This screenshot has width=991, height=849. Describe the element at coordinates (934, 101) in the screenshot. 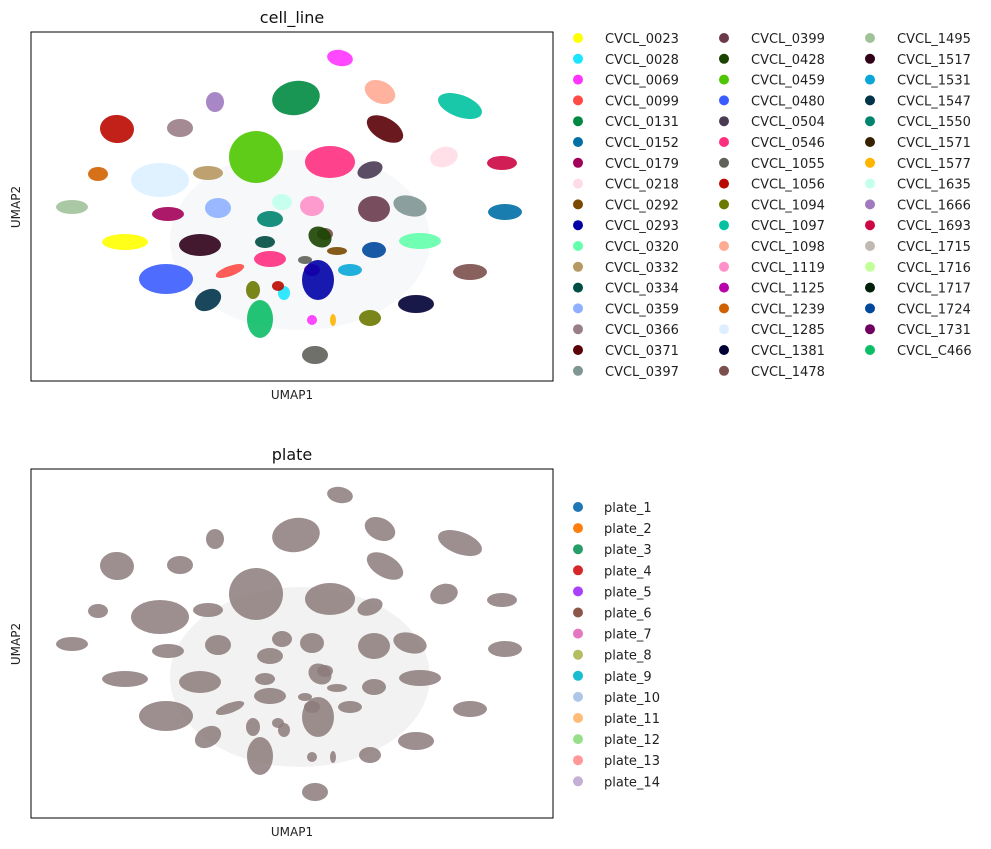

I see `legend-label-cvcl_1547: CVCL_1547` at that location.